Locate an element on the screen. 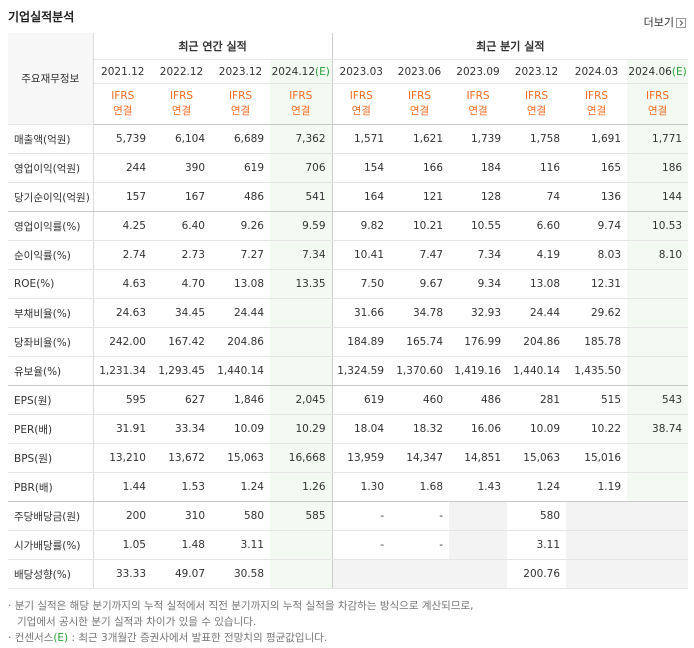 This screenshot has width=694, height=648. data-cell: 15,016 is located at coordinates (597, 458).